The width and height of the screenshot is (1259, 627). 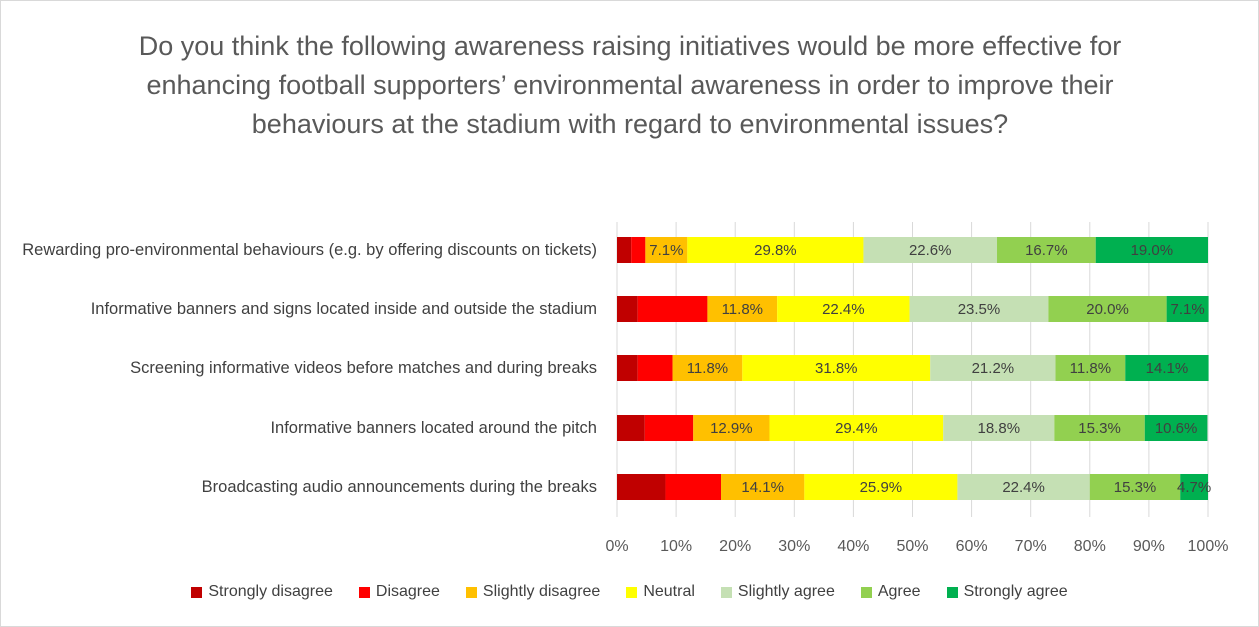 I want to click on x-tick-label: 30%, so click(x=794, y=546).